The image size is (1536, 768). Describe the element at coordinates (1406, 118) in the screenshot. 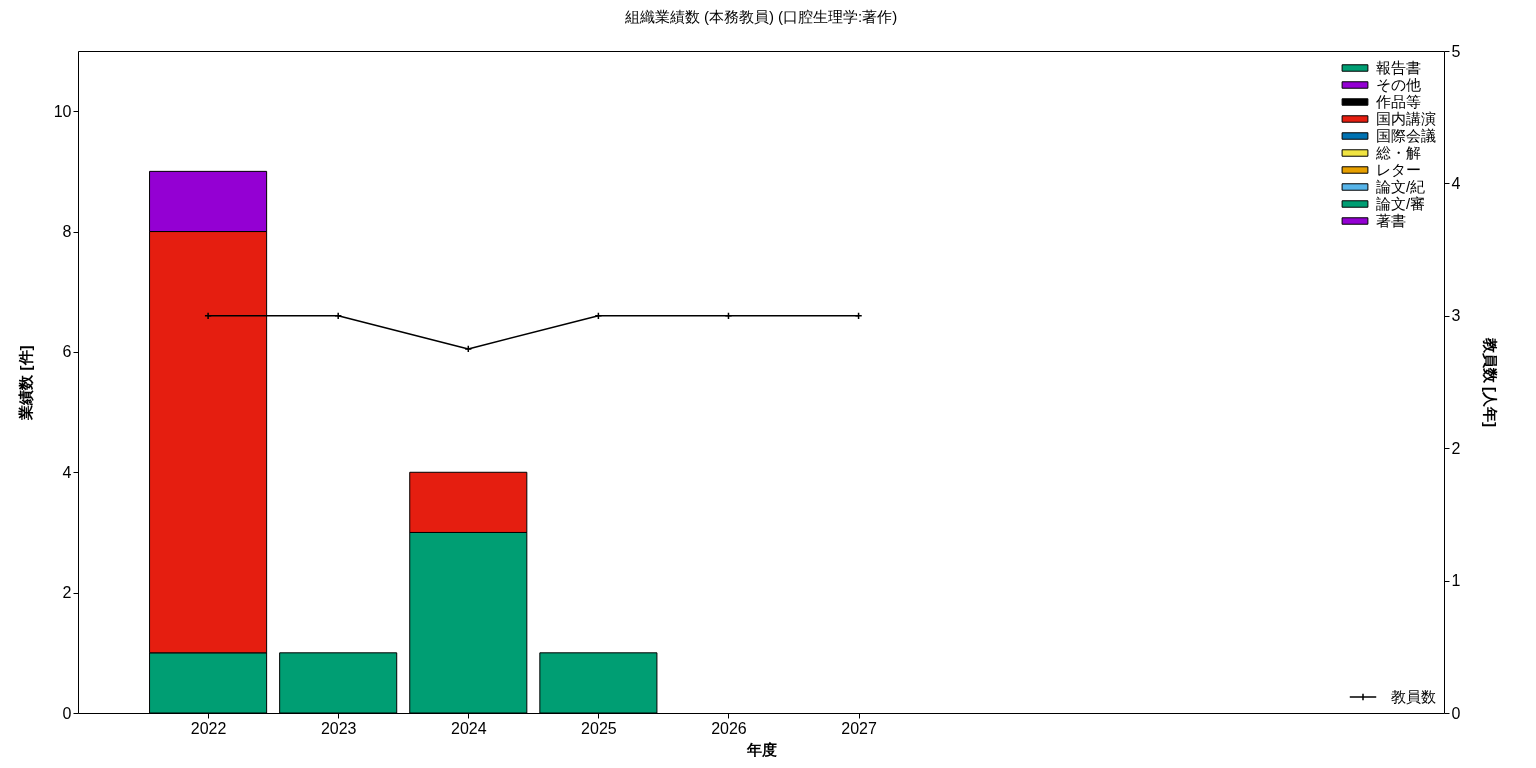

I see `legend-label: 国内講演` at that location.